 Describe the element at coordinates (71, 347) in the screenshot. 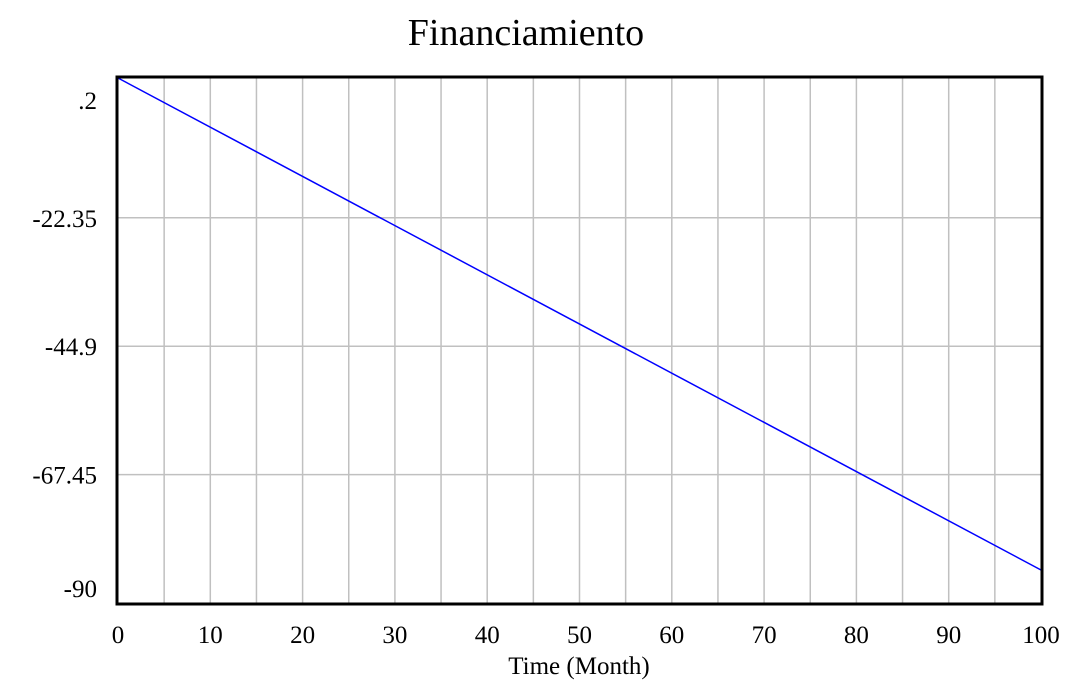

I see `y-tick-label: -44.9` at that location.